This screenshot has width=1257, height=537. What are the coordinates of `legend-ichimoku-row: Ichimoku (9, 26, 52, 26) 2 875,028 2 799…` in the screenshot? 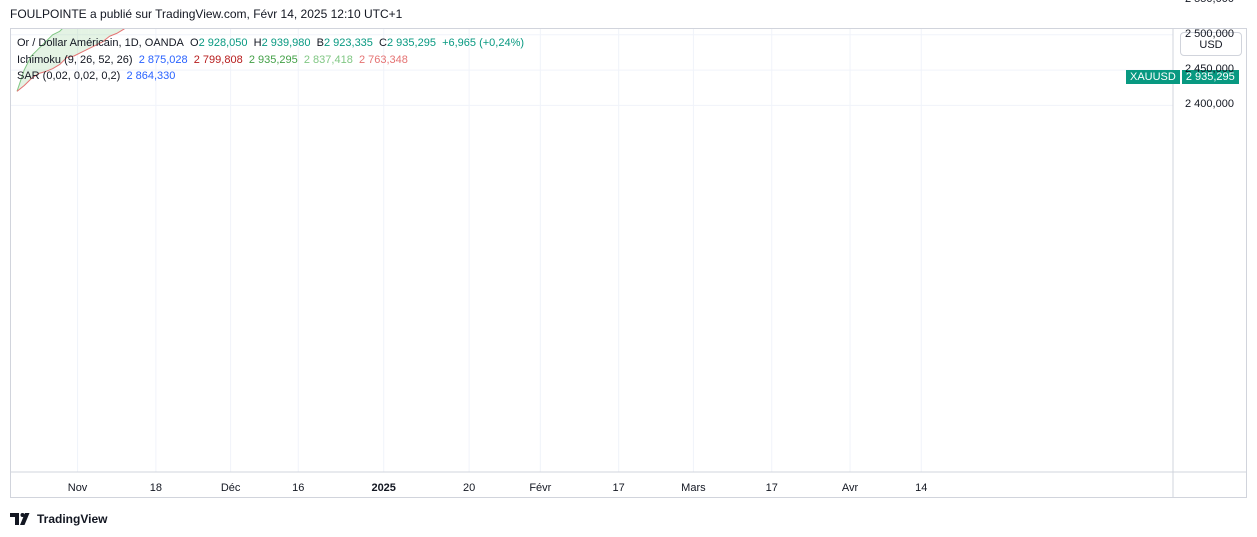 It's located at (270, 60).